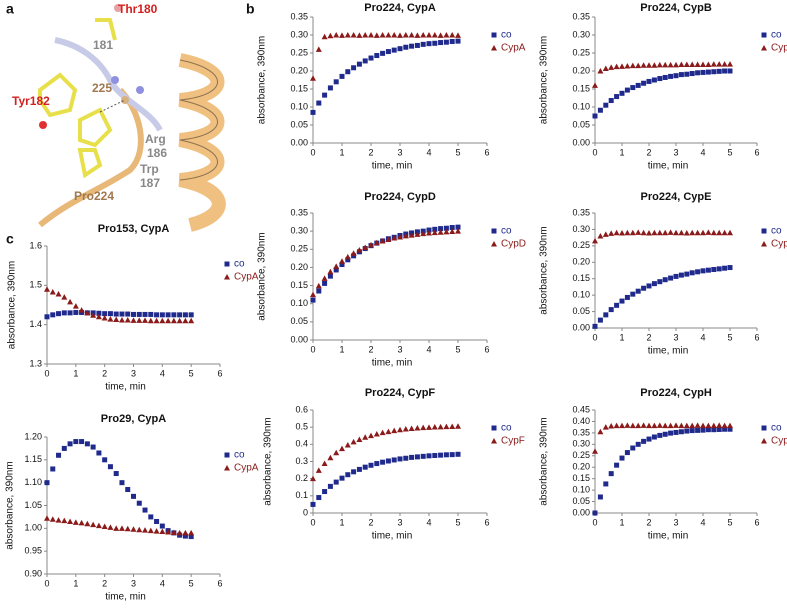 This screenshot has width=787, height=611. Describe the element at coordinates (764, 231) in the screenshot. I see `legend-marker` at that location.